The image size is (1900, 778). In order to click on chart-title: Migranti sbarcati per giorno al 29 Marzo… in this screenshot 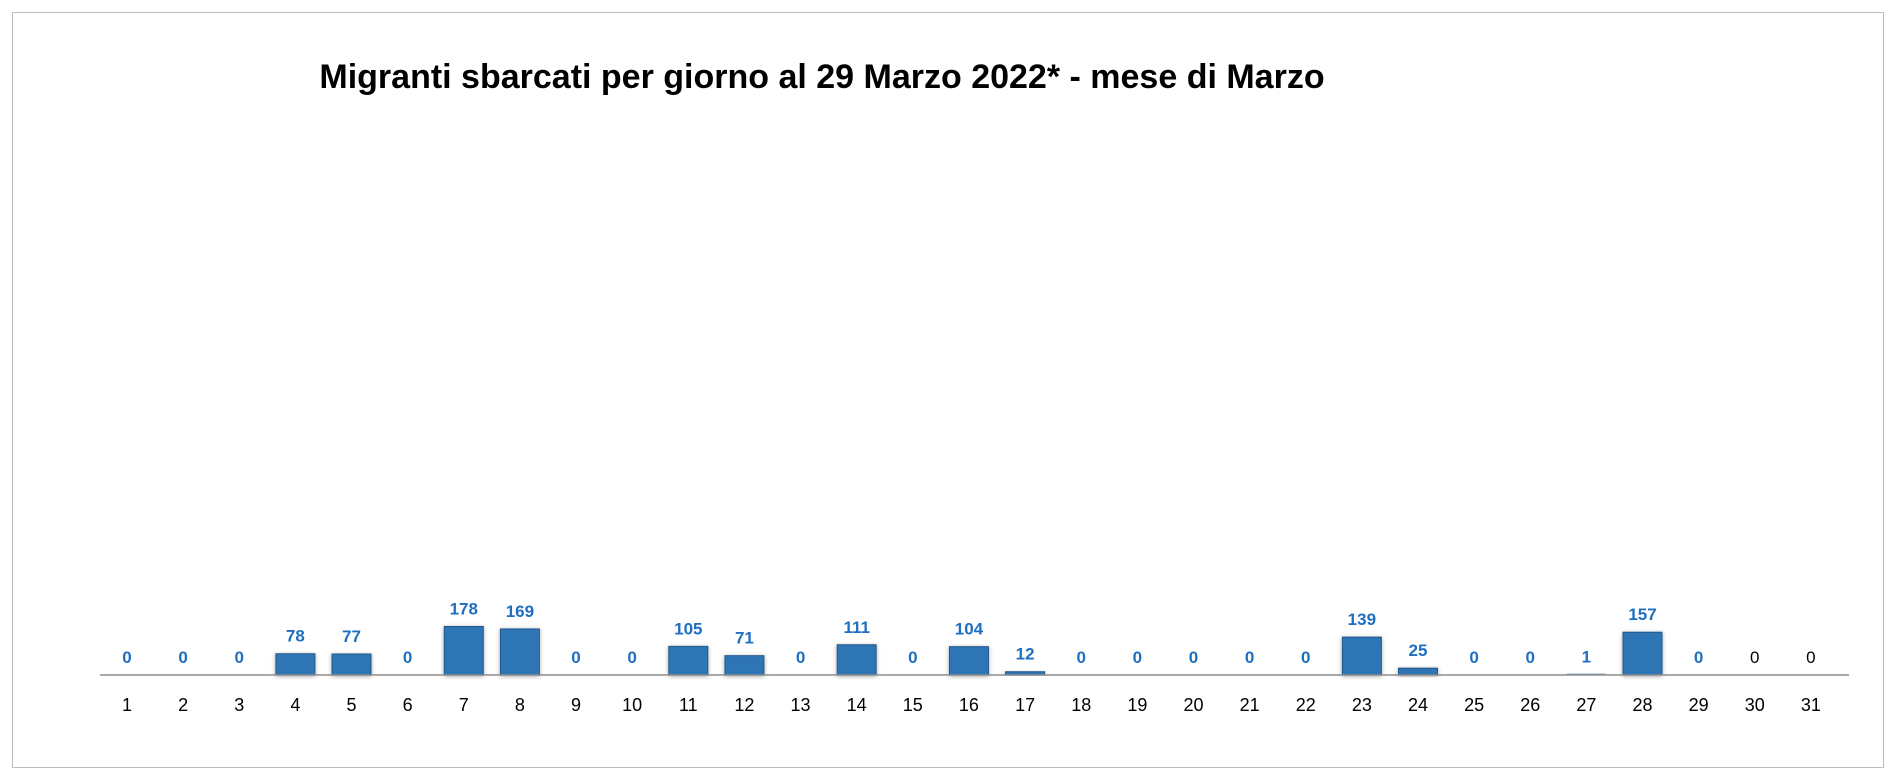, I will do `click(822, 77)`.